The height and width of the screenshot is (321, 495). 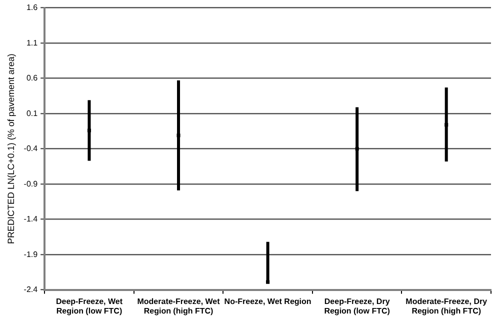 What do you see at coordinates (32, 7) in the screenshot?
I see `y-tick-label: 1.6` at bounding box center [32, 7].